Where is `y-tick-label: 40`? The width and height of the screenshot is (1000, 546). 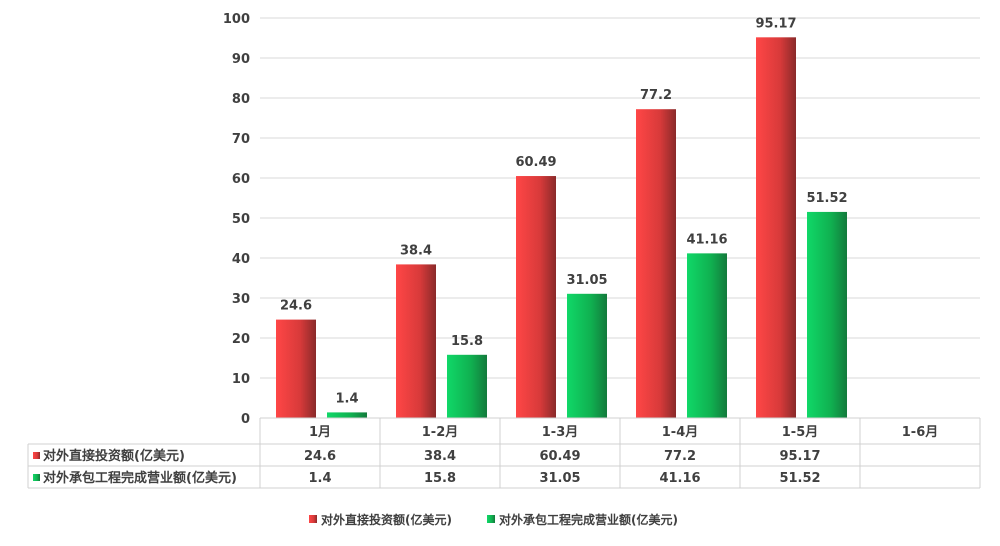
y-tick-label: 40 is located at coordinates (241, 259).